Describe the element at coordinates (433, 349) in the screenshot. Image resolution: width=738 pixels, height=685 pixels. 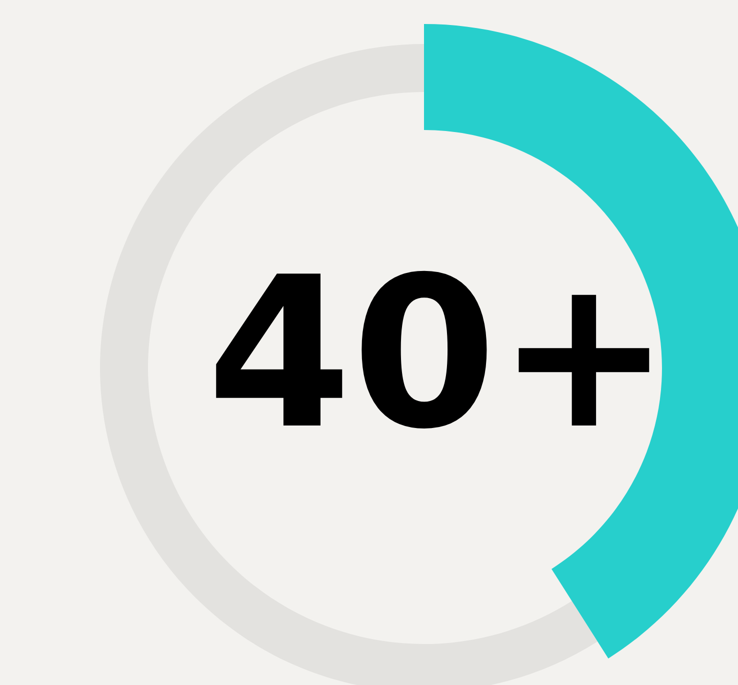
I see `text: 40+` at that location.